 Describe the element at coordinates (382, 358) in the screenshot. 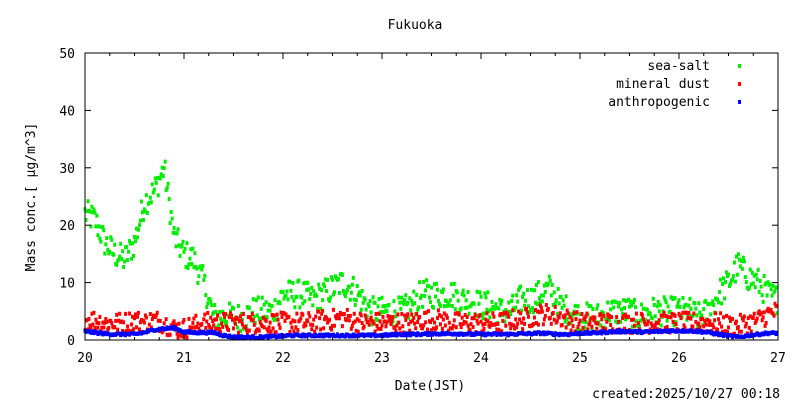

I see `x-tick-label: 23` at that location.